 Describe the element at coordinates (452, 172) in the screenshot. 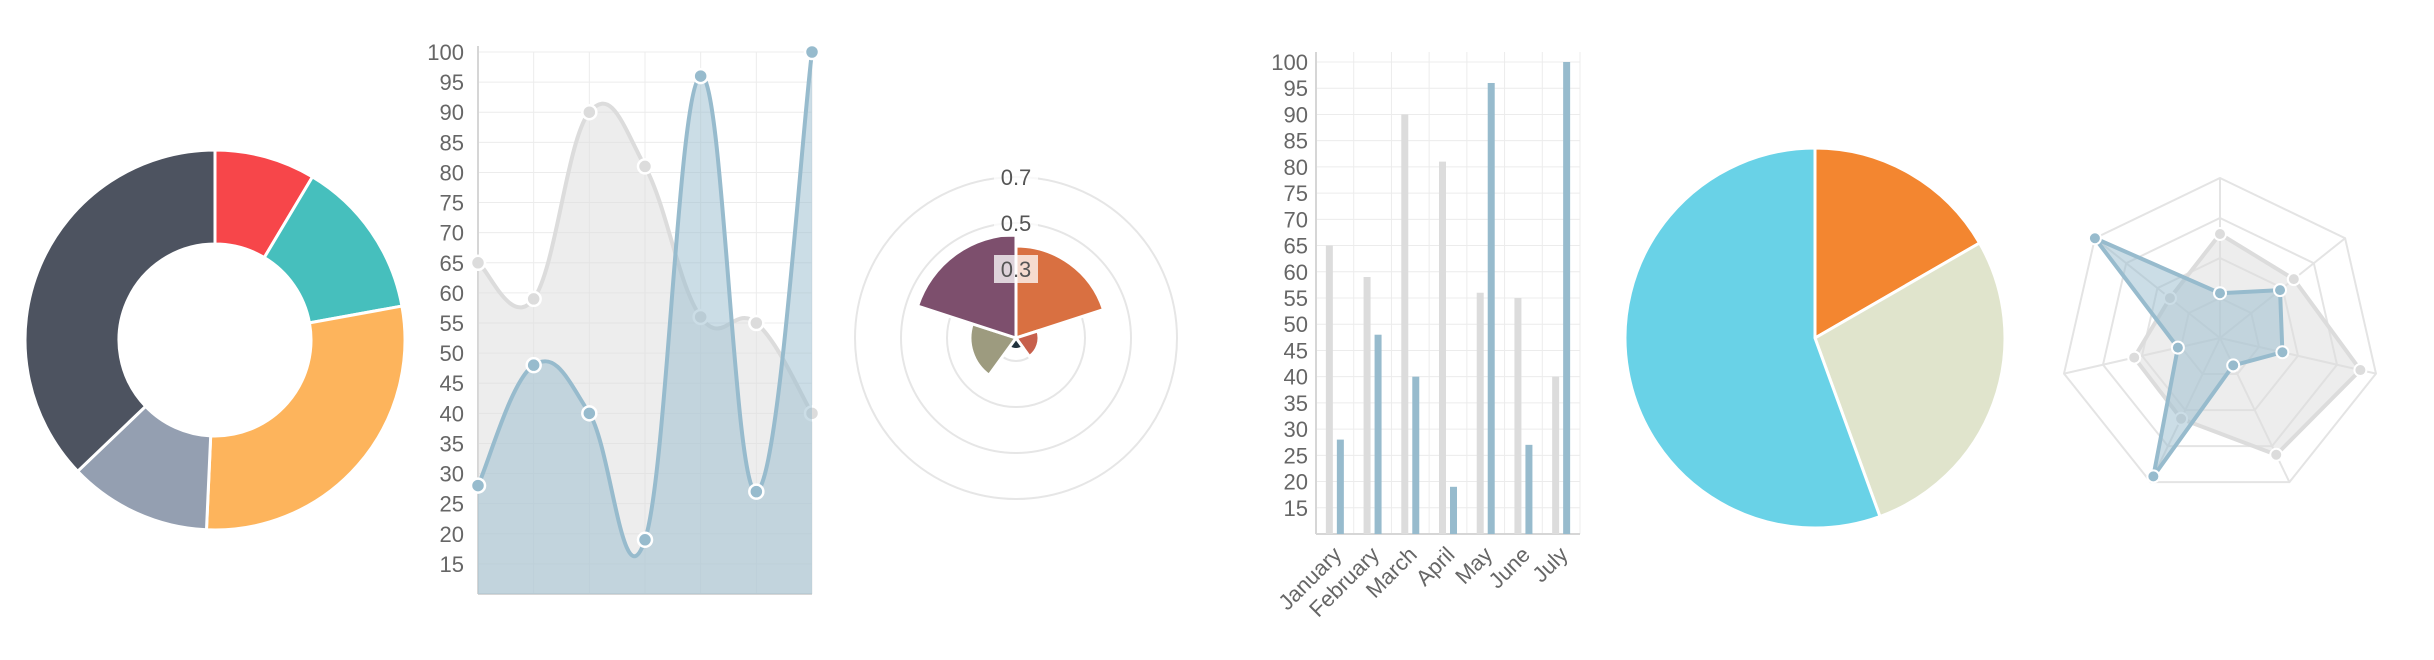

I see `line-y-tick-label: 80` at that location.